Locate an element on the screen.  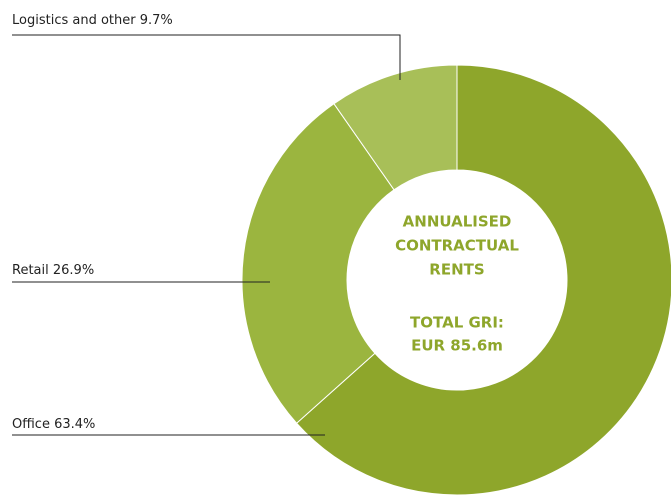
center-title: RENTS is located at coordinates (456, 270).